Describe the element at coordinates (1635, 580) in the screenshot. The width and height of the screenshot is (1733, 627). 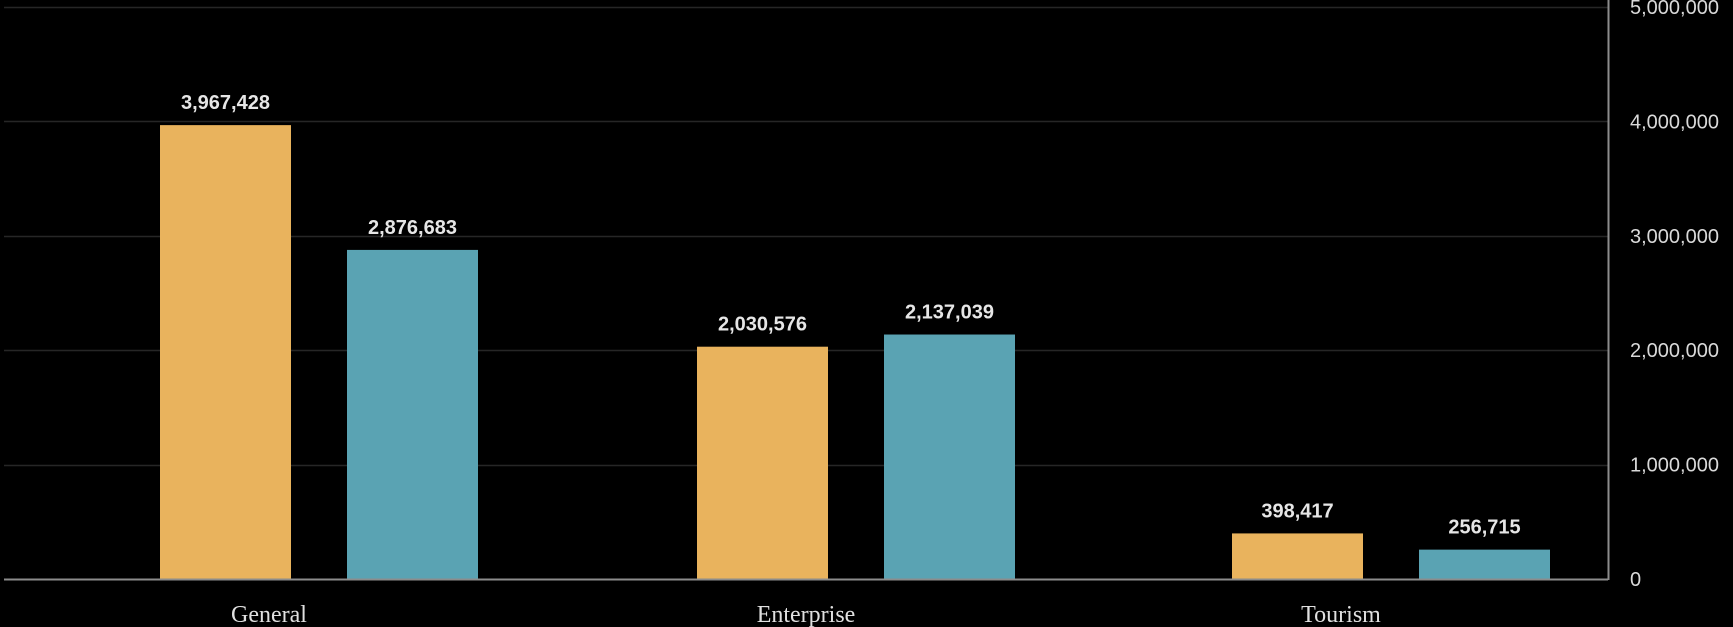
I see `y-tick-label: 0` at that location.